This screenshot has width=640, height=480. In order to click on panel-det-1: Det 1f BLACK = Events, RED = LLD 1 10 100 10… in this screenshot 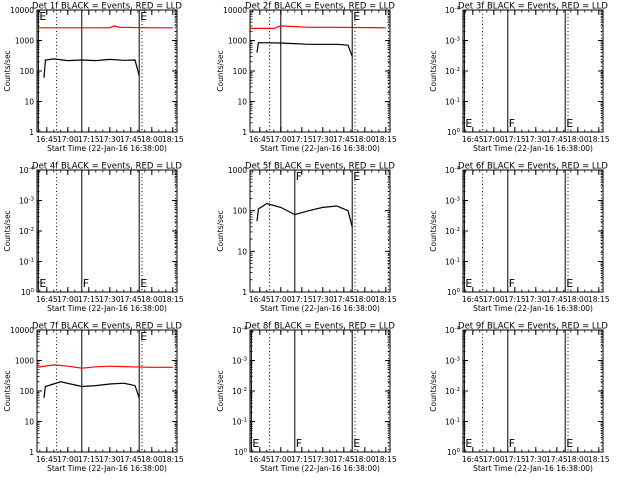, I will do `click(93, 78)`.